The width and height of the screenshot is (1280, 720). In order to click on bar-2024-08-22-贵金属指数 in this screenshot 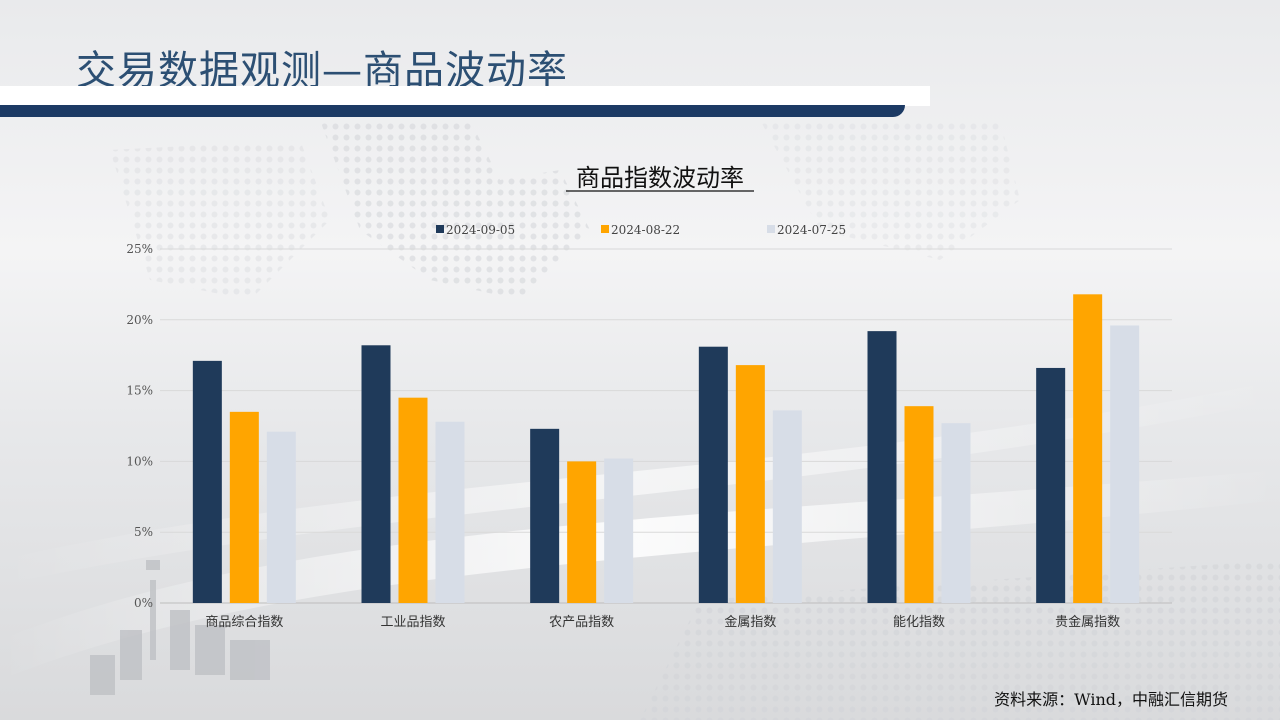, I will do `click(1088, 448)`.